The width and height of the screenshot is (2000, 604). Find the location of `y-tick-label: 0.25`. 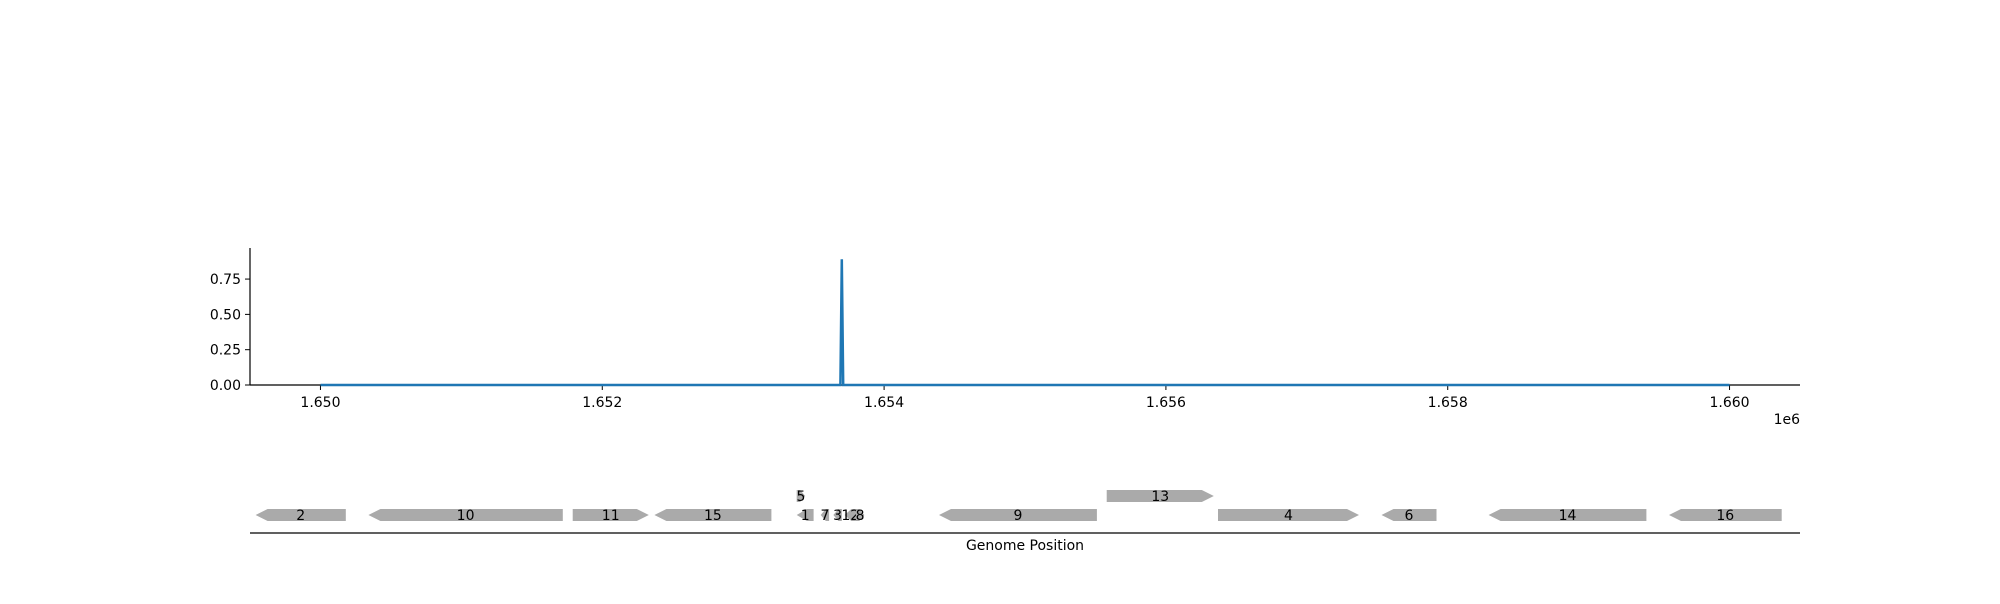

y-tick-label: 0.25 is located at coordinates (225, 351).